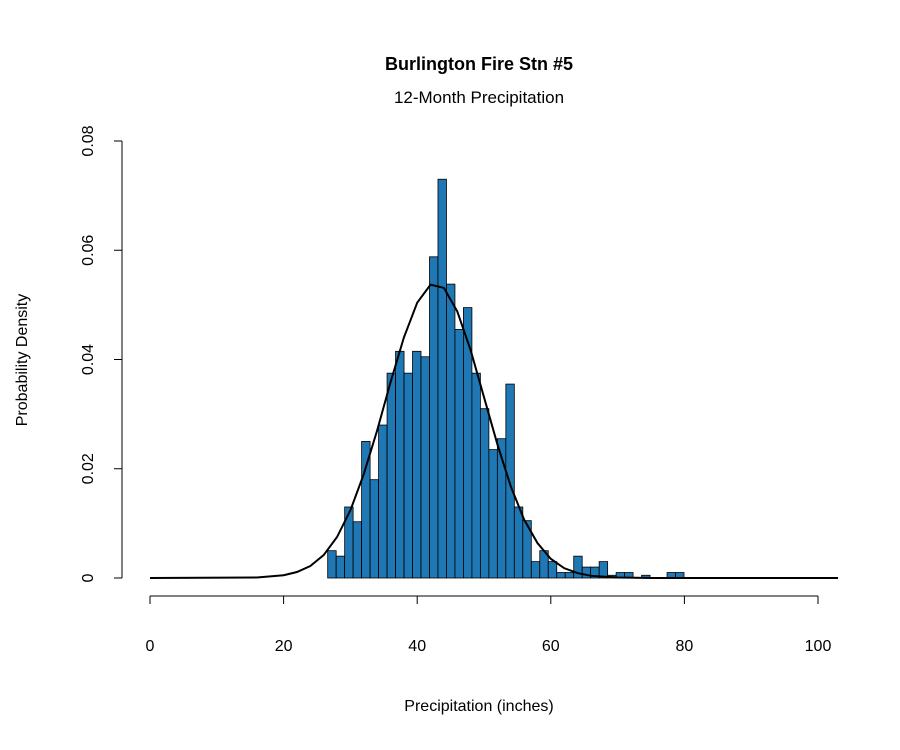 Image resolution: width=900 pixels, height=750 pixels. Describe the element at coordinates (479, 64) in the screenshot. I see `chart-title: Burlington Fire Stn #5` at that location.